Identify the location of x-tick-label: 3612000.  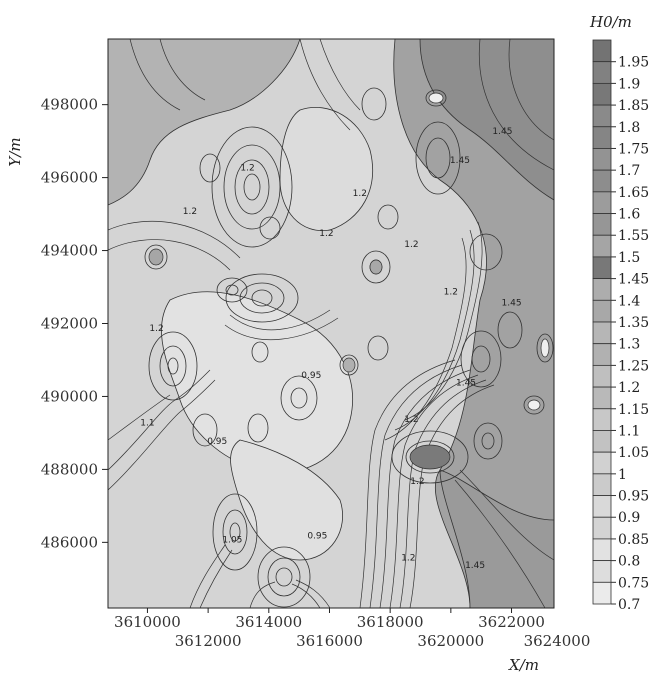
(208, 641).